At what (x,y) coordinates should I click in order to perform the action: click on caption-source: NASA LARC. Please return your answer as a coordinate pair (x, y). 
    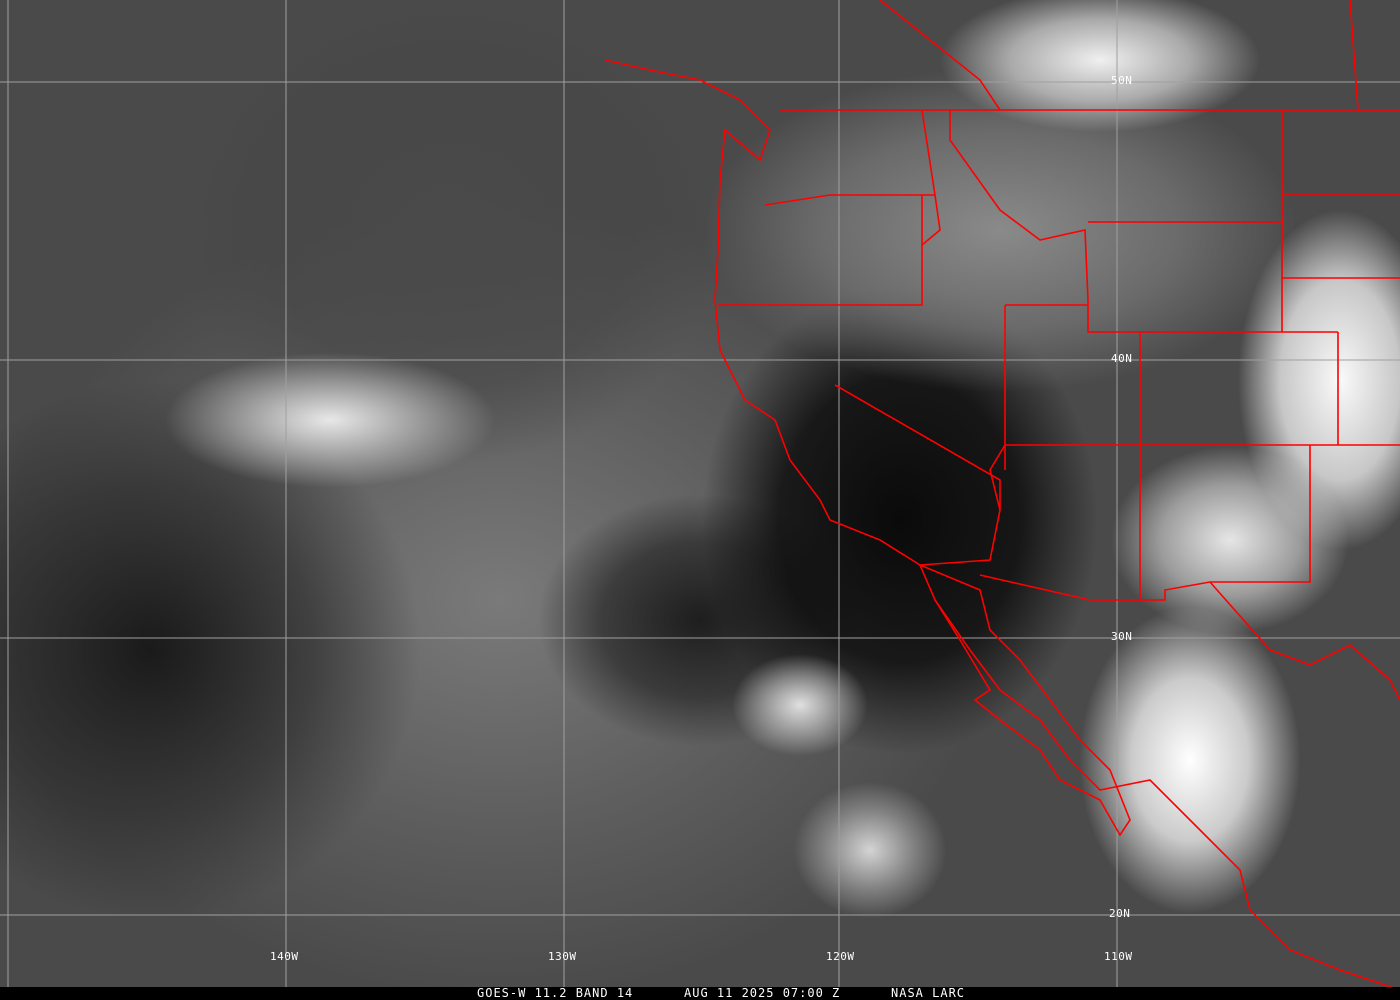
    Looking at the image, I should click on (928, 993).